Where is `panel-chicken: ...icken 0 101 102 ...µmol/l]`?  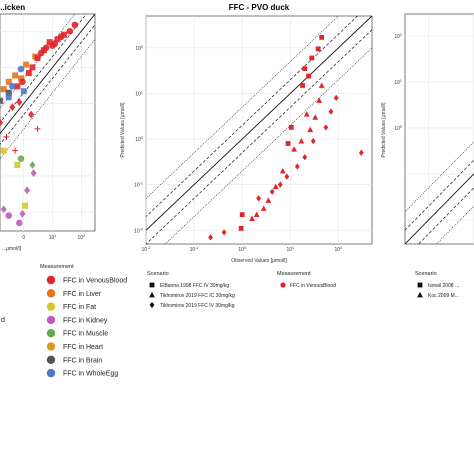
panel-chicken: ...icken 0 101 102 ...µmol/l] is located at coordinates (48, 127).